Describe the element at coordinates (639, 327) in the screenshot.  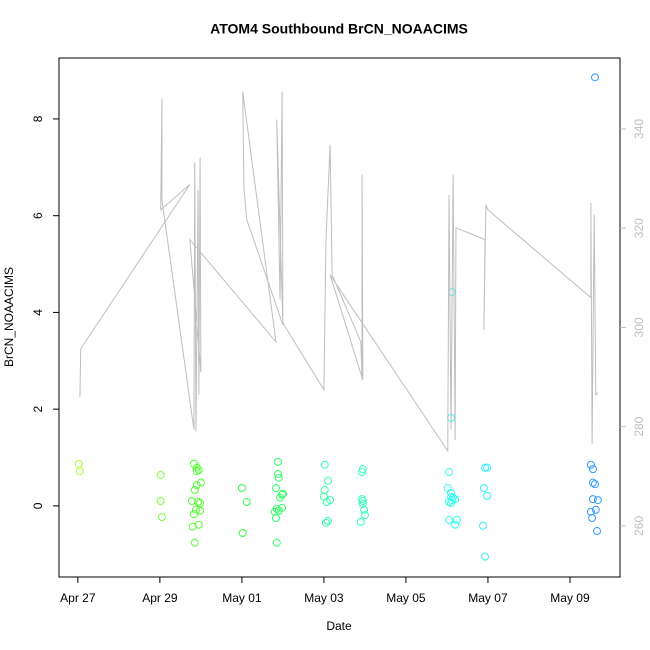
I see `y2-tick-label: 300` at that location.